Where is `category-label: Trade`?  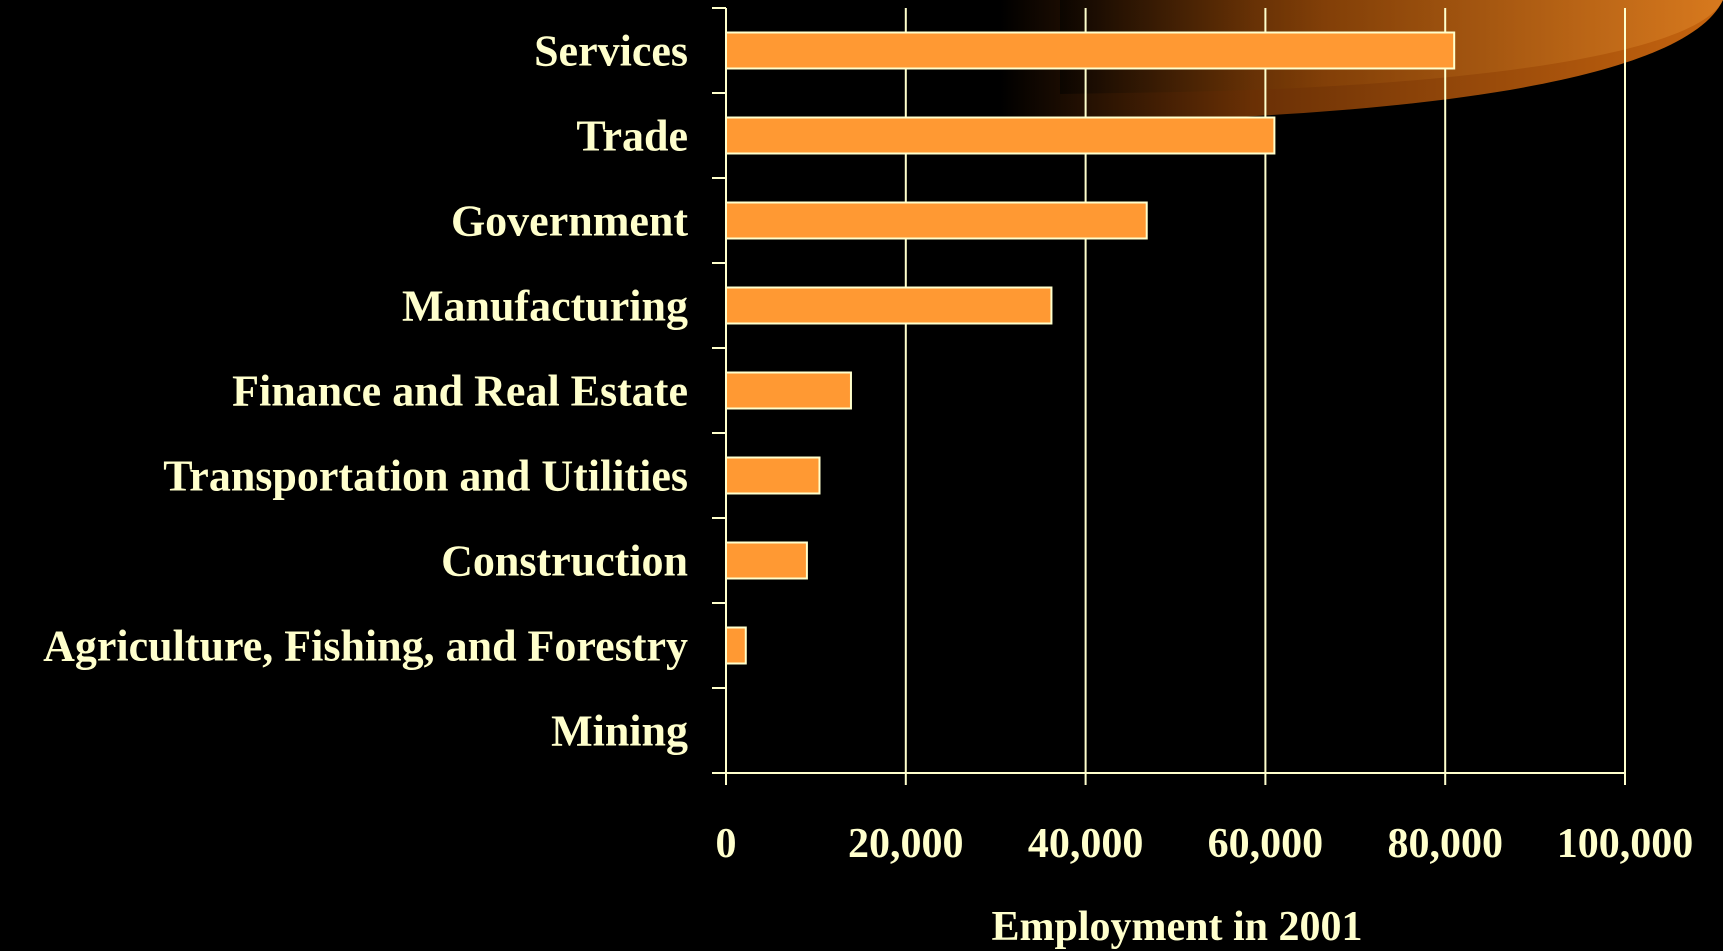 category-label: Trade is located at coordinates (632, 136).